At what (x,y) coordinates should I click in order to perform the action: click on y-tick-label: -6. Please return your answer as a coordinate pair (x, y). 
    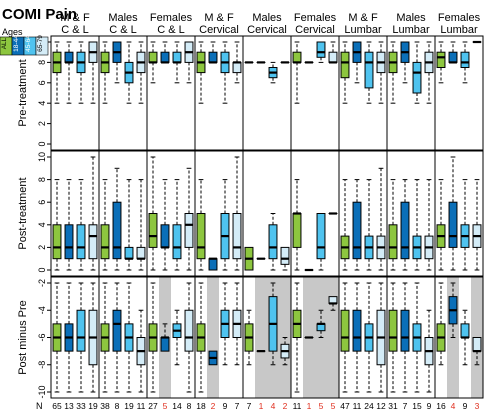
    Looking at the image, I should click on (42, 337).